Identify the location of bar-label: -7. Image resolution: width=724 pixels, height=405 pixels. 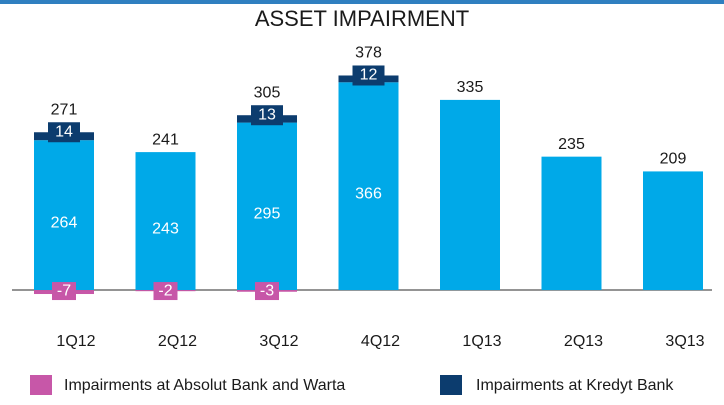
(64, 290).